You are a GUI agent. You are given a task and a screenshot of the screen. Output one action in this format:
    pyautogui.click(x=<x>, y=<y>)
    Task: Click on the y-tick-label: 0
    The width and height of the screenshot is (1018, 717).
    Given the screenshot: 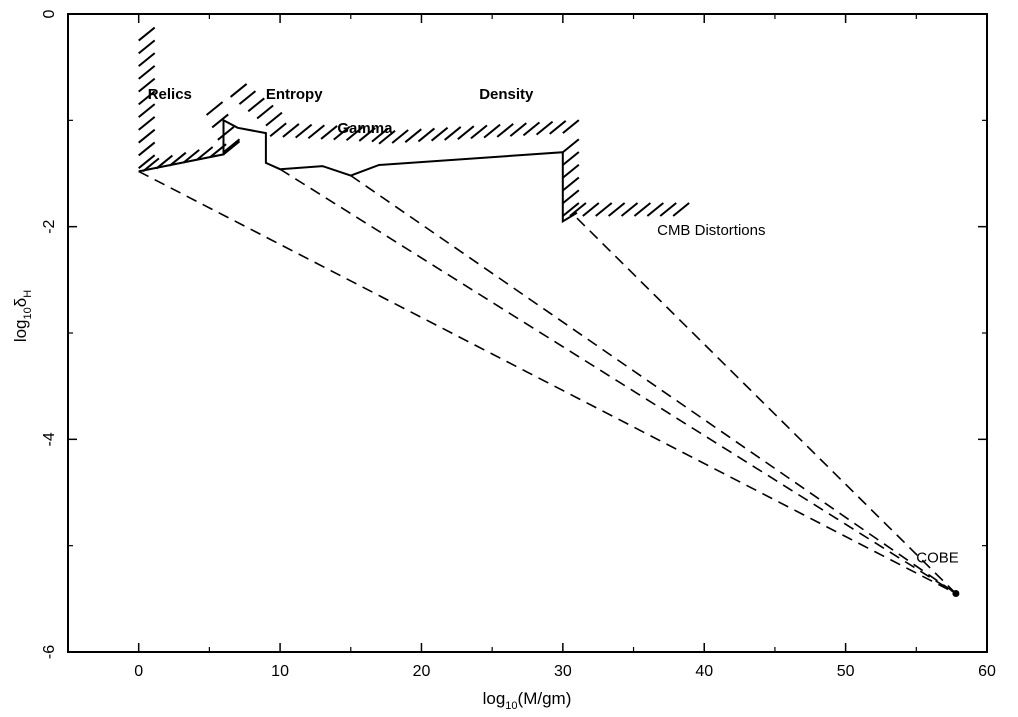 What is the action you would take?
    pyautogui.click(x=49, y=13)
    